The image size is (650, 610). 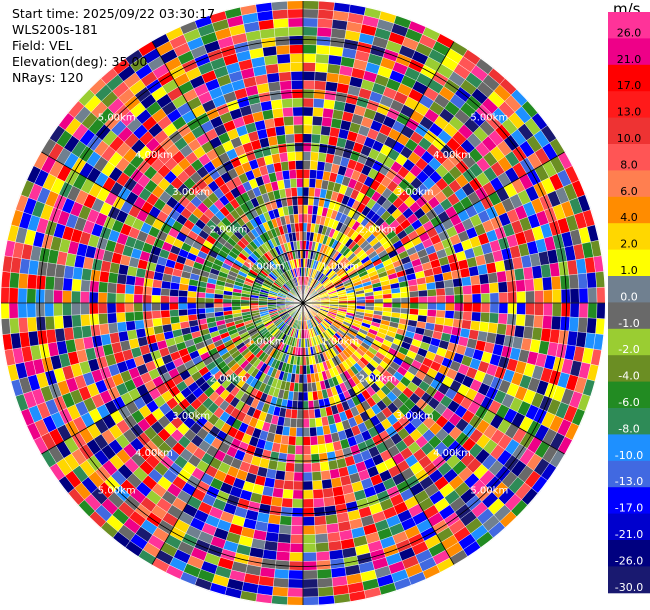 I want to click on colorbar-tick-label: -30.0, so click(x=629, y=587).